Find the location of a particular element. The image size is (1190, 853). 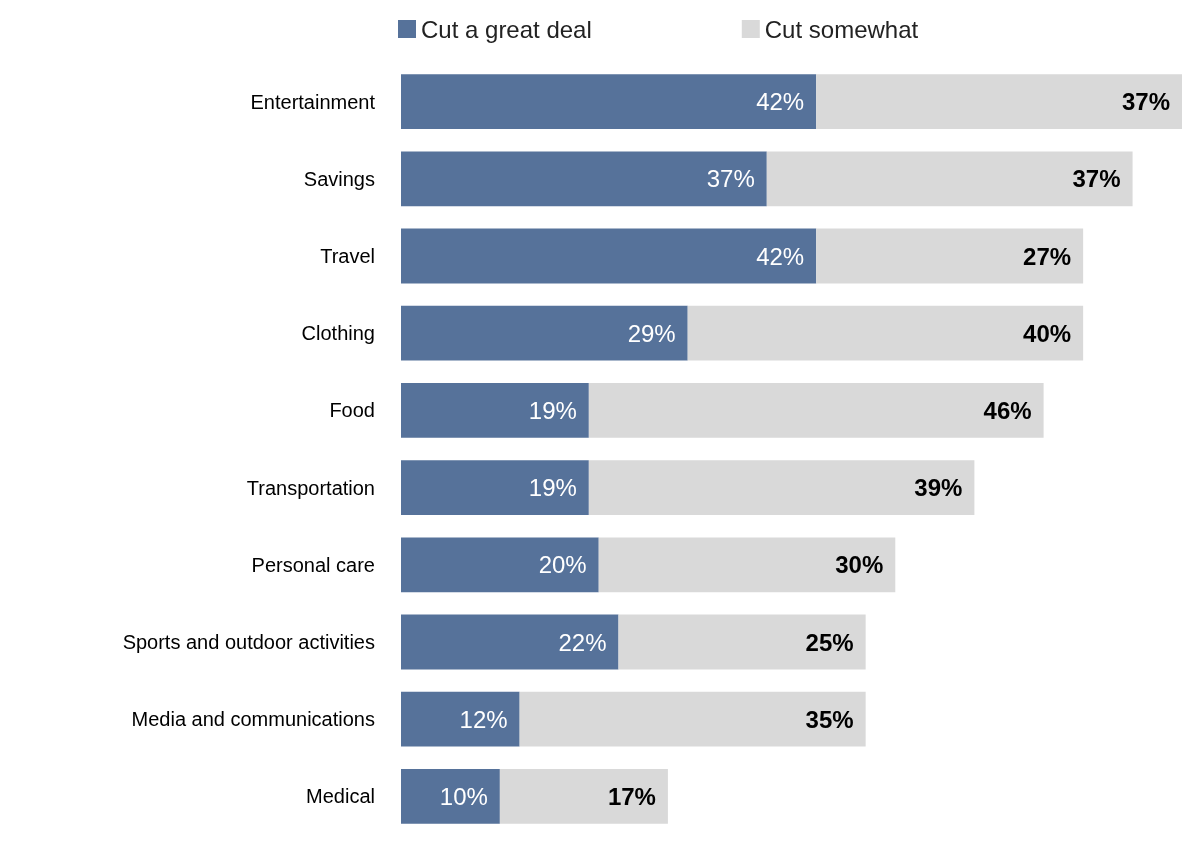

data-label: 29% is located at coordinates (651, 333).